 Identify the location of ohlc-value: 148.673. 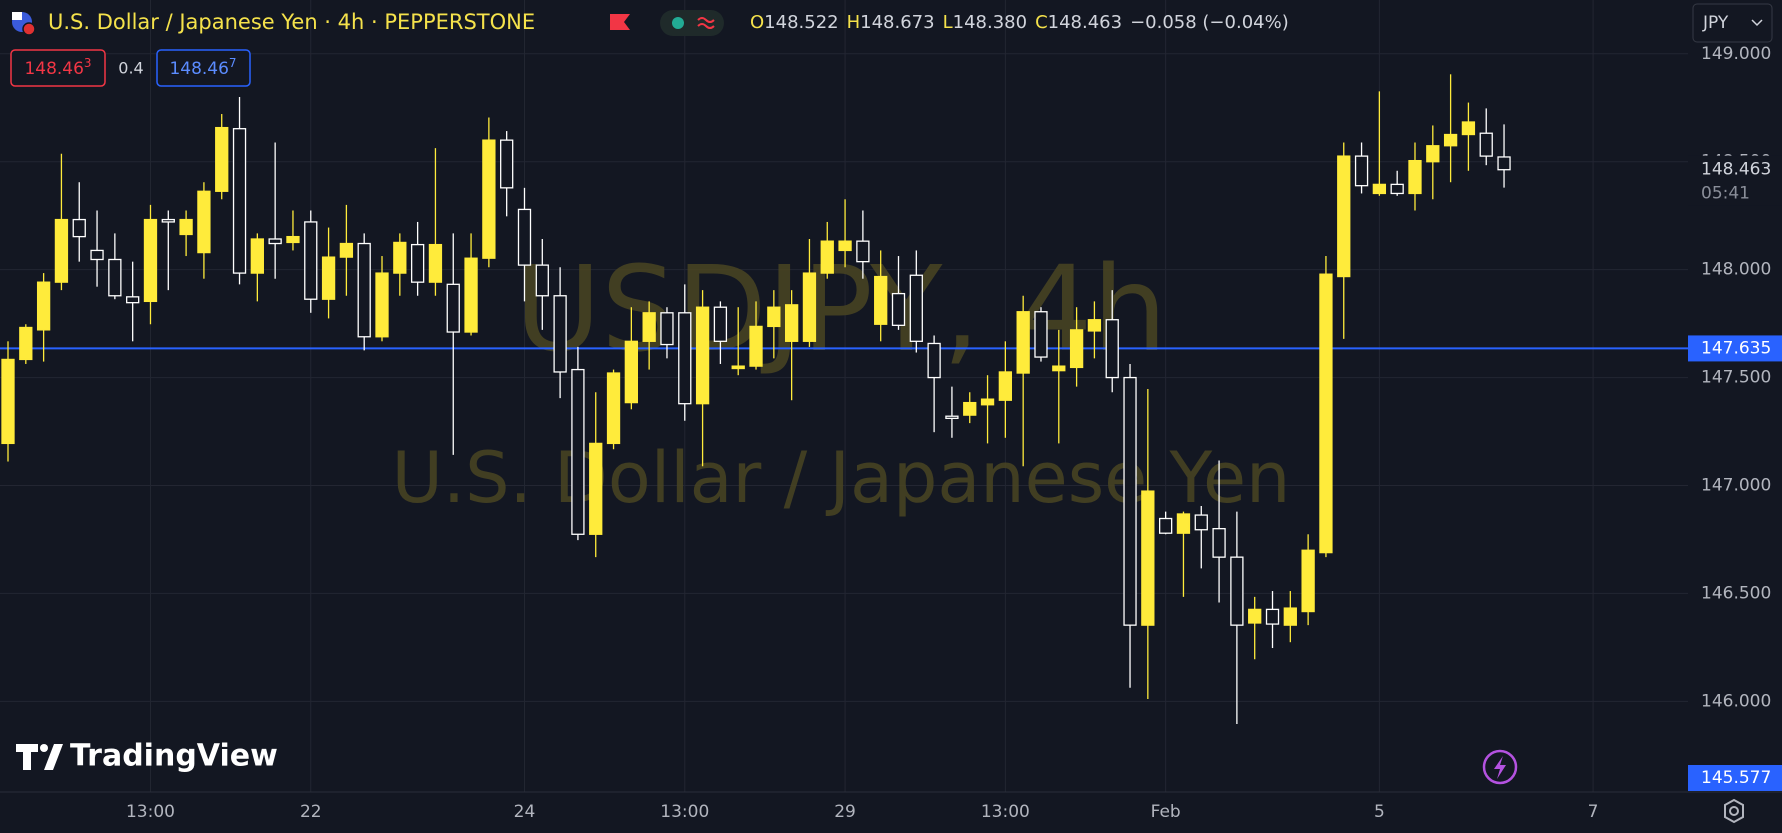
(897, 22).